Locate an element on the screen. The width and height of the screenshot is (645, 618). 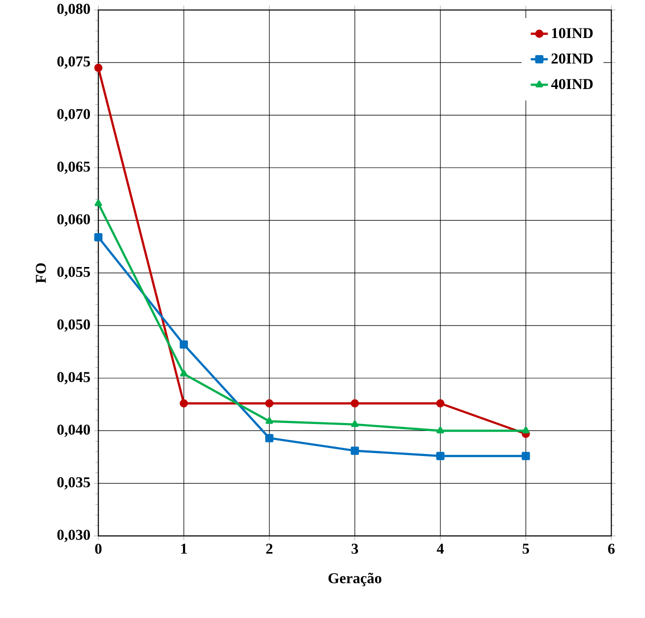
legend-label: 40IND is located at coordinates (572, 84).